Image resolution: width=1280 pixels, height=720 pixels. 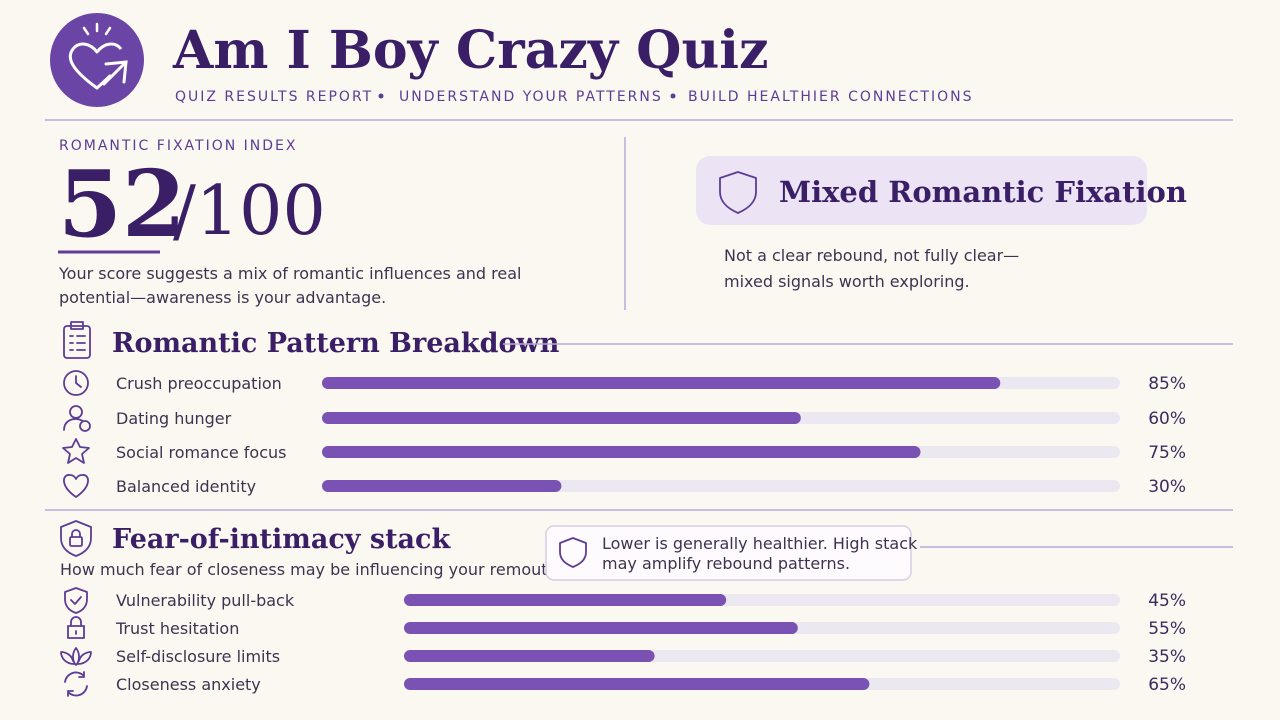 I want to click on section-title: Romantic Pattern Breakdown, so click(x=336, y=343).